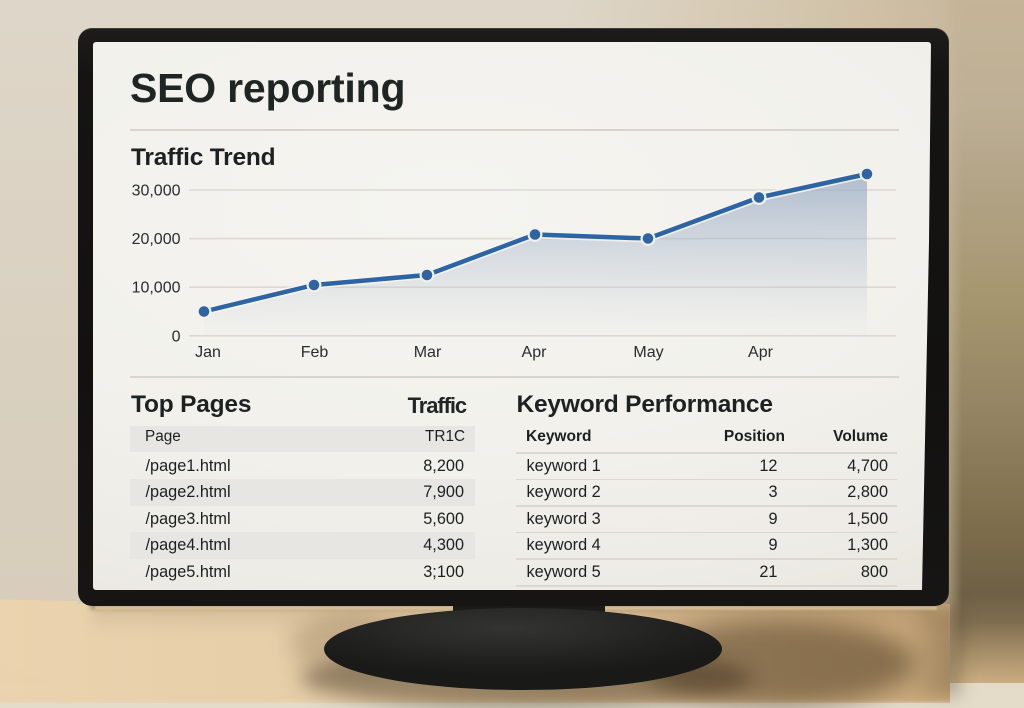 Image resolution: width=1024 pixels, height=708 pixels. Describe the element at coordinates (156, 191) in the screenshot. I see `svg-text: 30,000` at that location.